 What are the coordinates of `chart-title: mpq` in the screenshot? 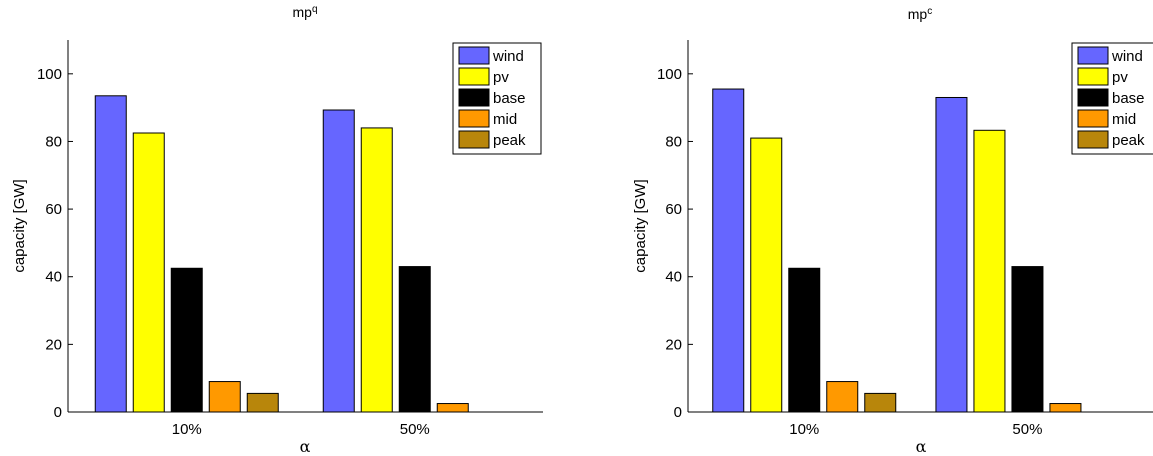 It's located at (304, 12).